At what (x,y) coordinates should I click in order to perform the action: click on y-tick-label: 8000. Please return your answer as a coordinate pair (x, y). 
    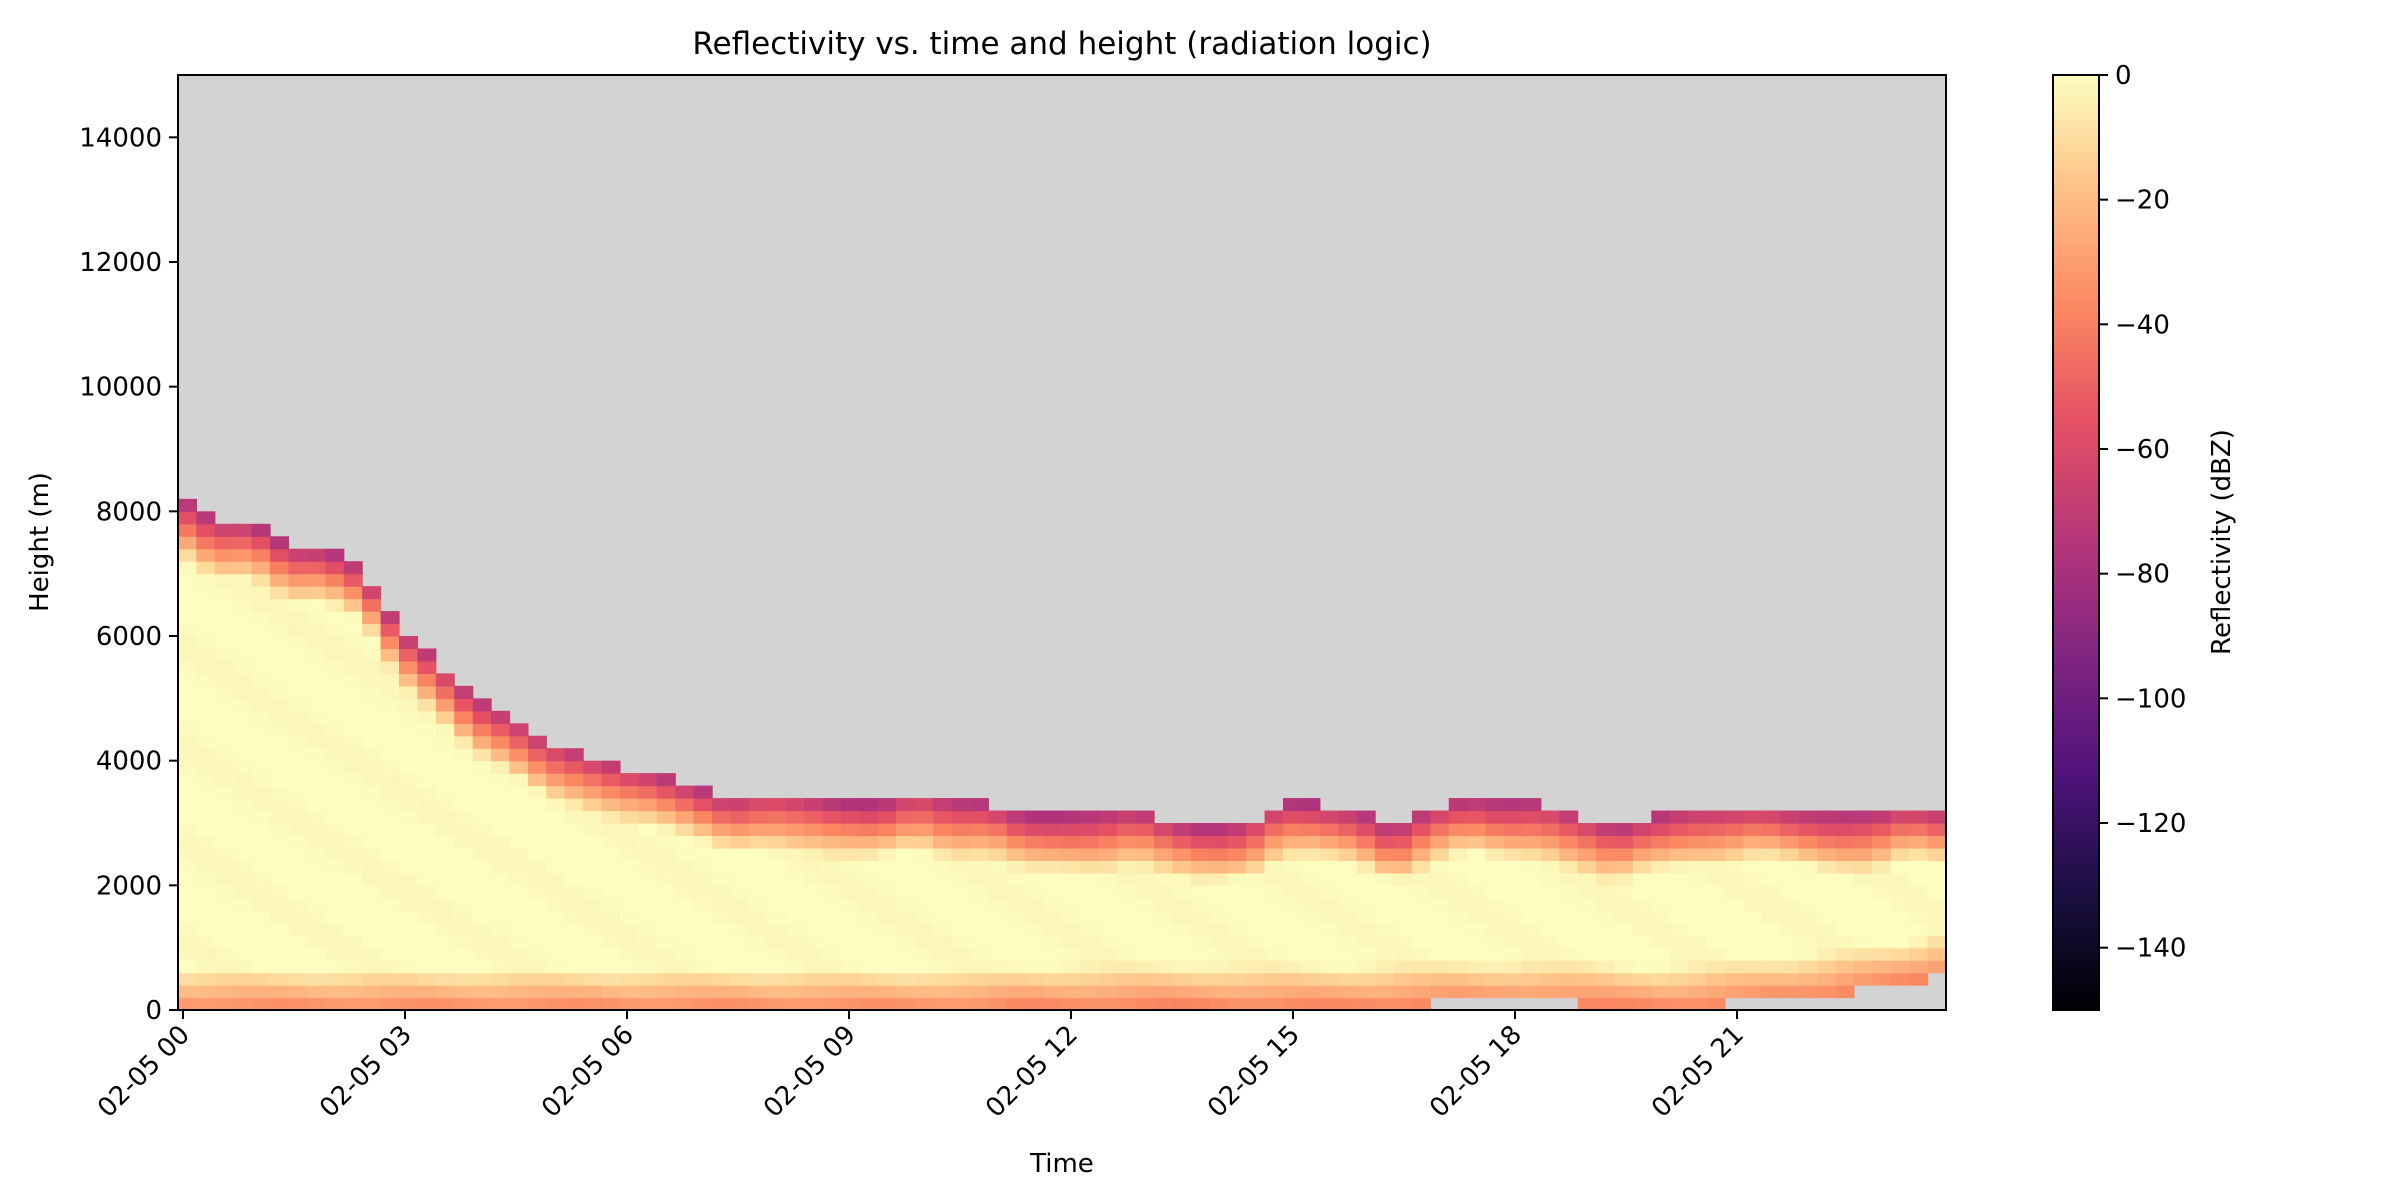
    Looking at the image, I should click on (129, 512).